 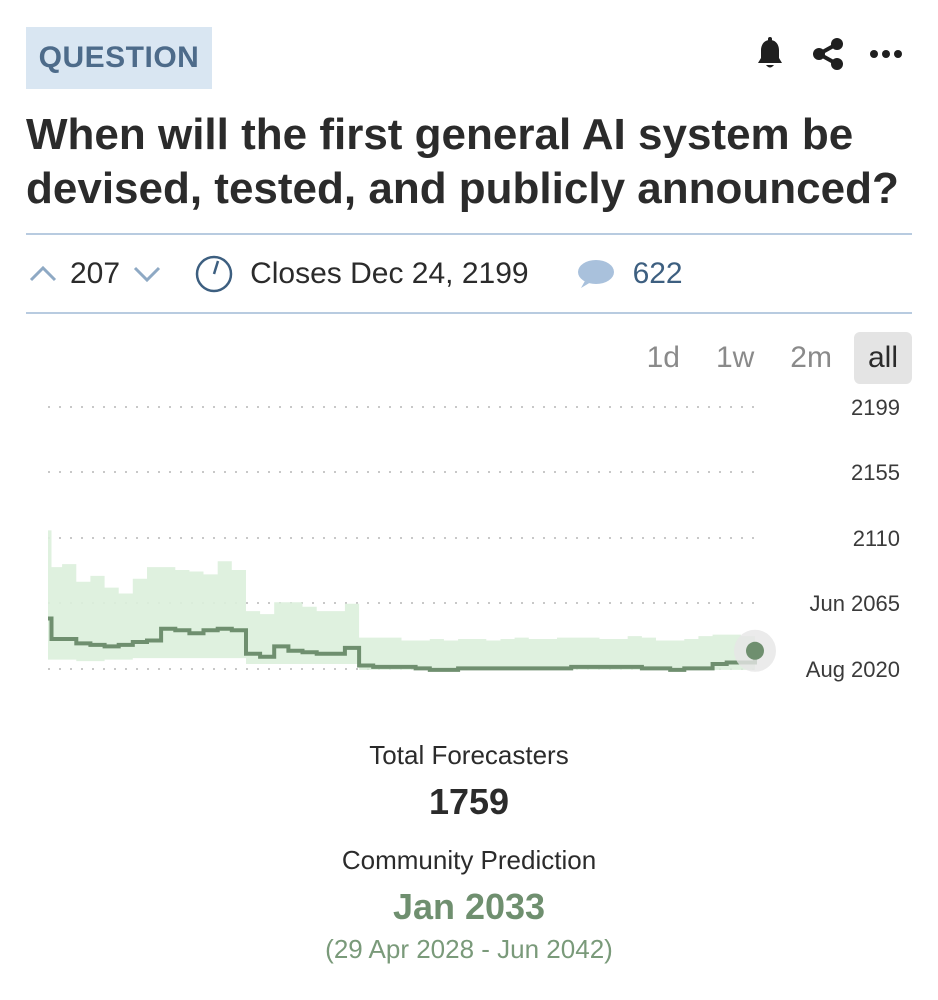 I want to click on confidence-band, so click(x=401, y=600).